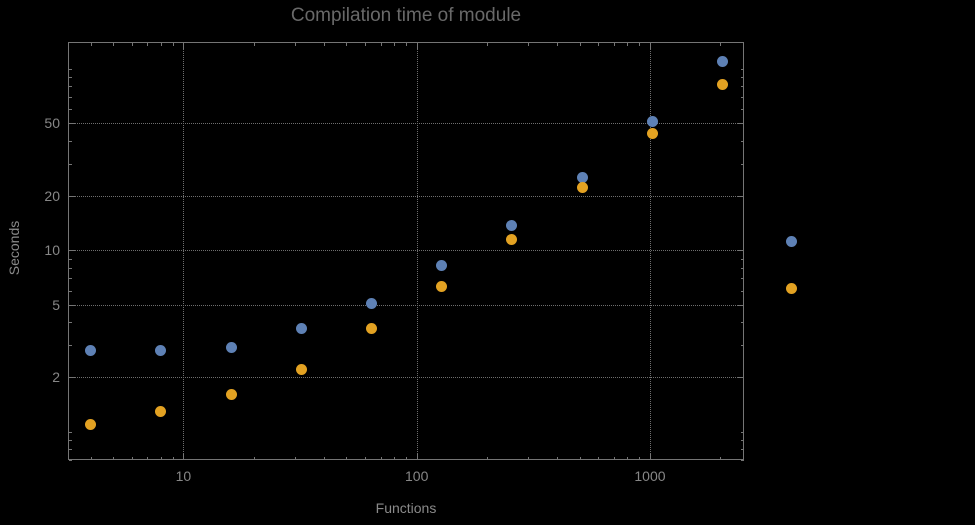 The height and width of the screenshot is (525, 975). What do you see at coordinates (52, 250) in the screenshot?
I see `y-tick-label: 10` at bounding box center [52, 250].